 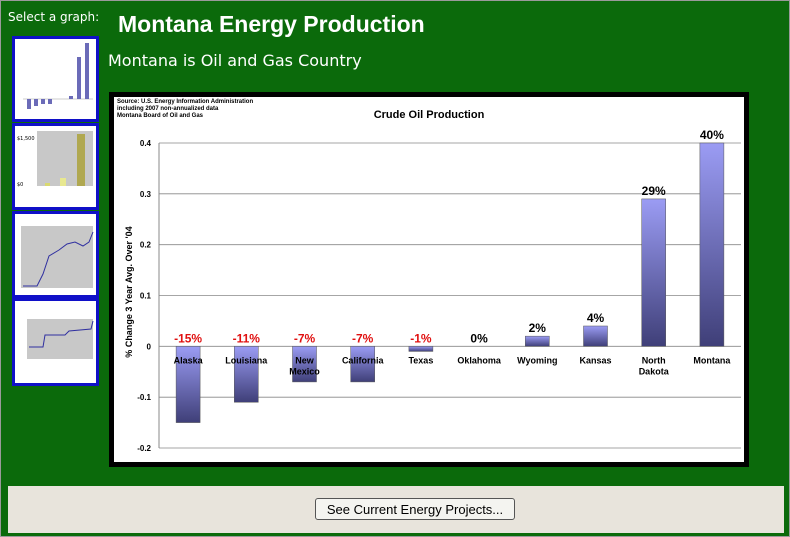 I want to click on chart-title: Crude Oil Production, so click(x=429, y=115).